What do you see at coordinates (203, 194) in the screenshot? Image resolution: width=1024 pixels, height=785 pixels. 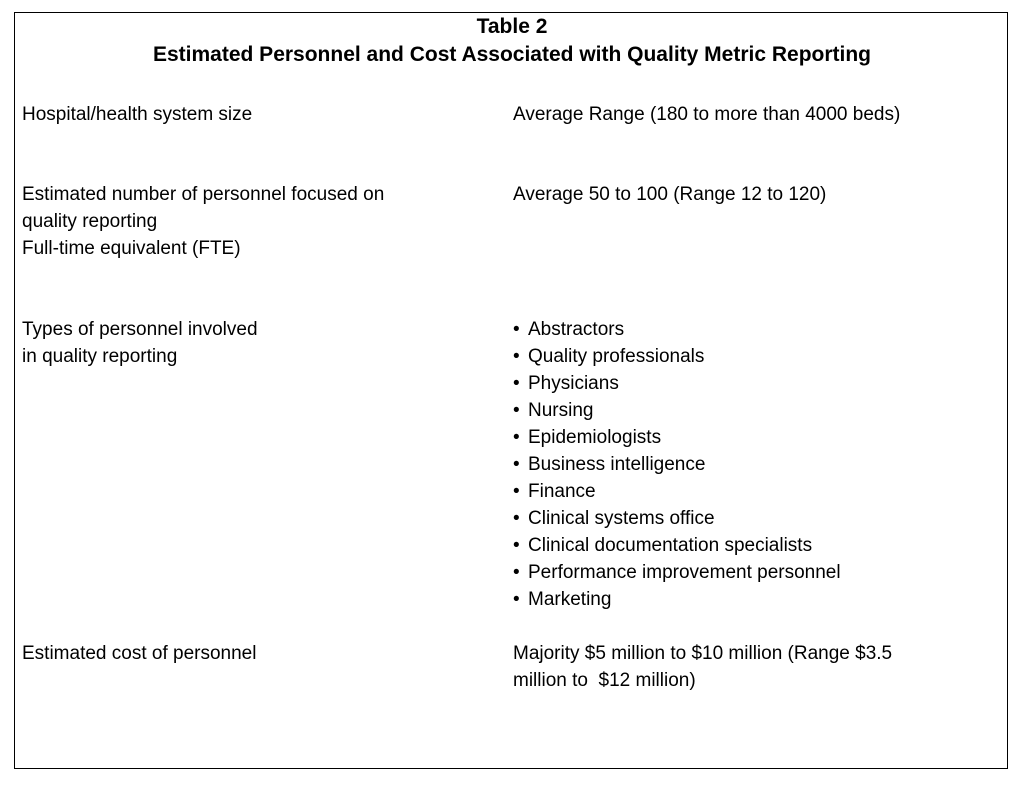 I see `row-label-line: Estimated number of personnel focused on` at bounding box center [203, 194].